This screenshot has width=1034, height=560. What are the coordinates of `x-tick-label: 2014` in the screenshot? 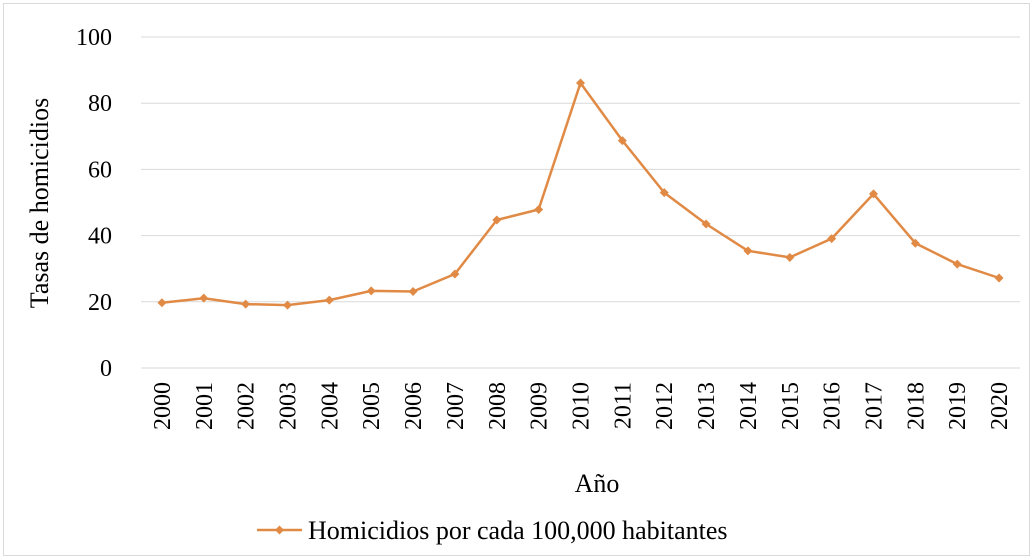 It's located at (749, 406).